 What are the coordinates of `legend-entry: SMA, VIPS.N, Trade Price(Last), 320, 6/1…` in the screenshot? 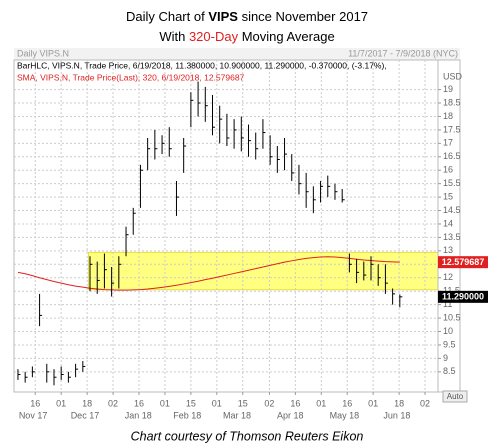 It's located at (131, 77).